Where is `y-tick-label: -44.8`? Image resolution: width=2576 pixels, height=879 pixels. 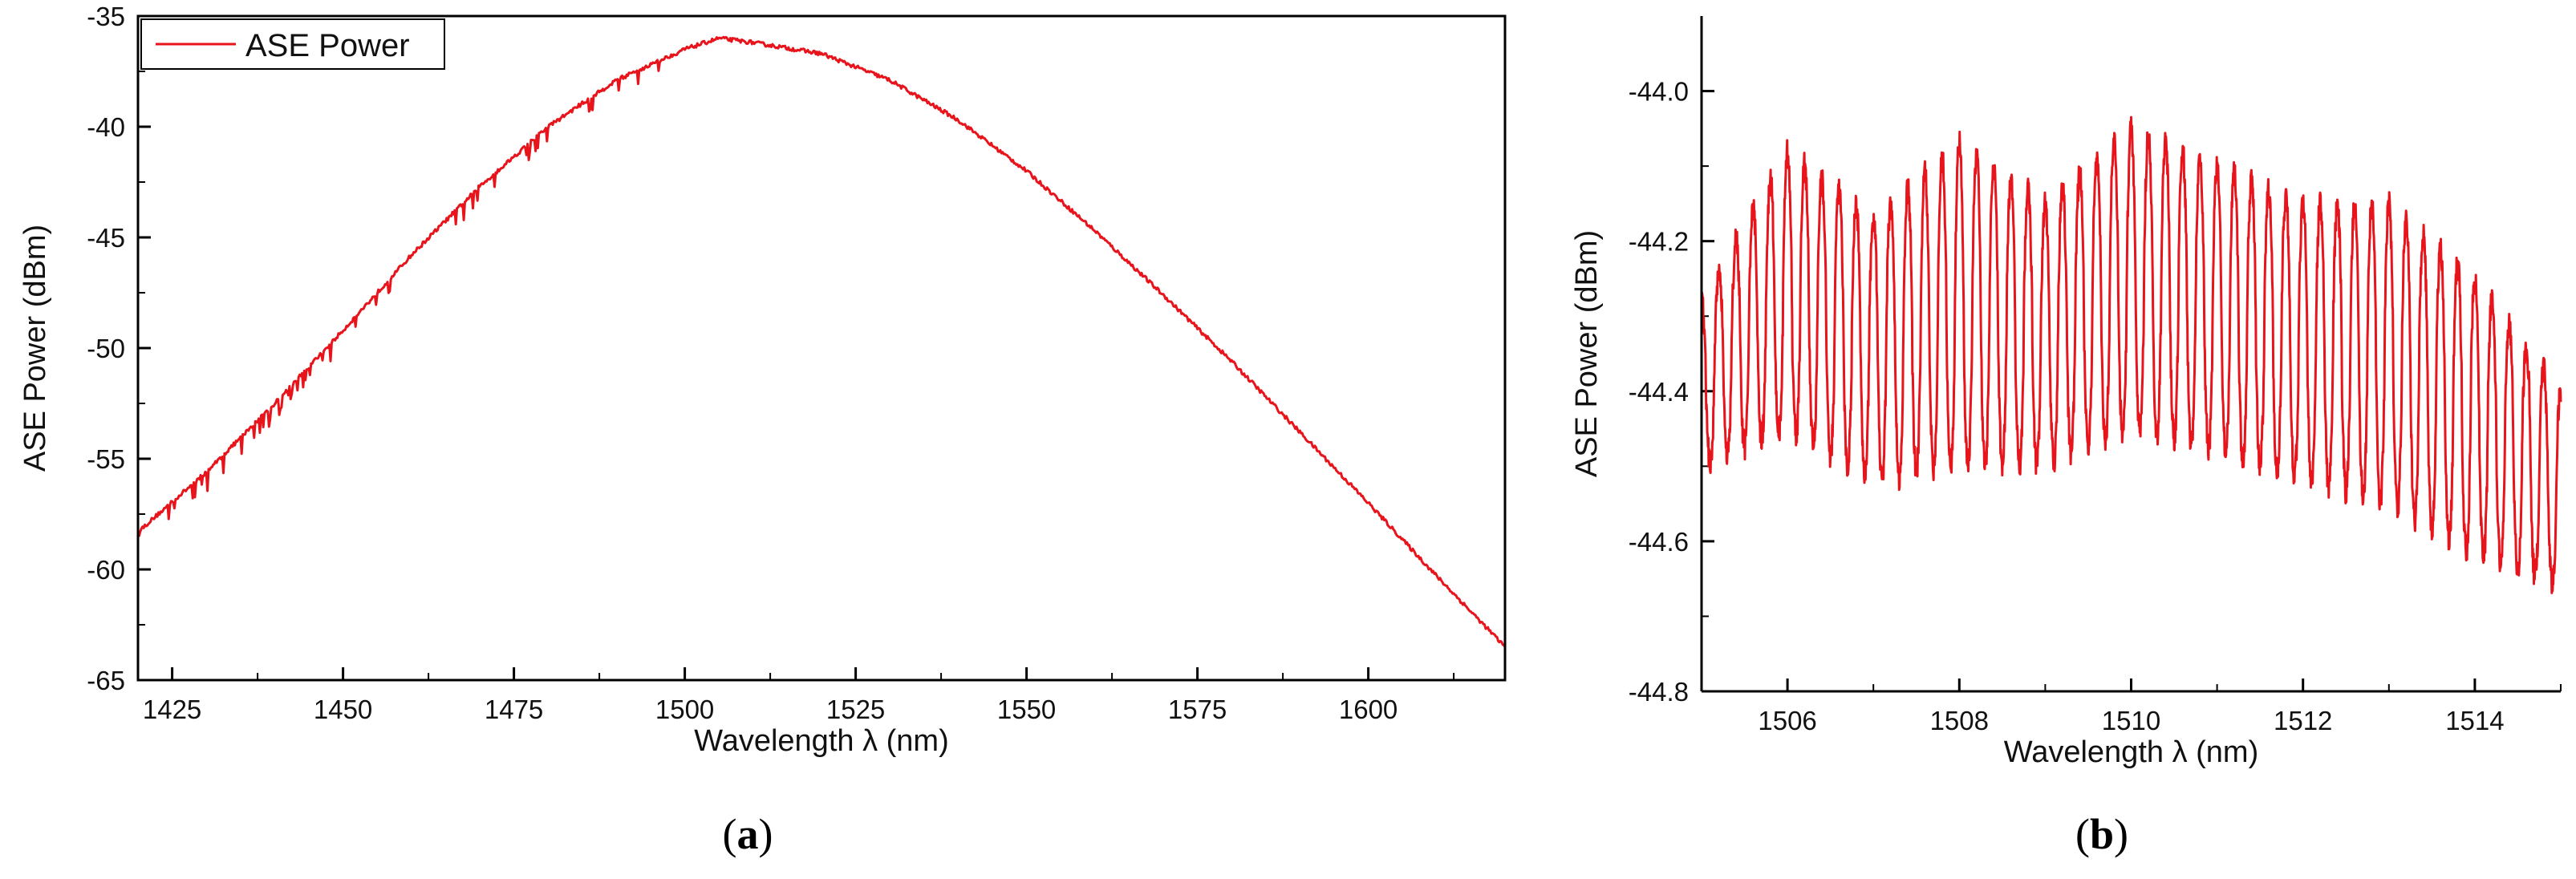
y-tick-label: -44.8 is located at coordinates (1659, 692).